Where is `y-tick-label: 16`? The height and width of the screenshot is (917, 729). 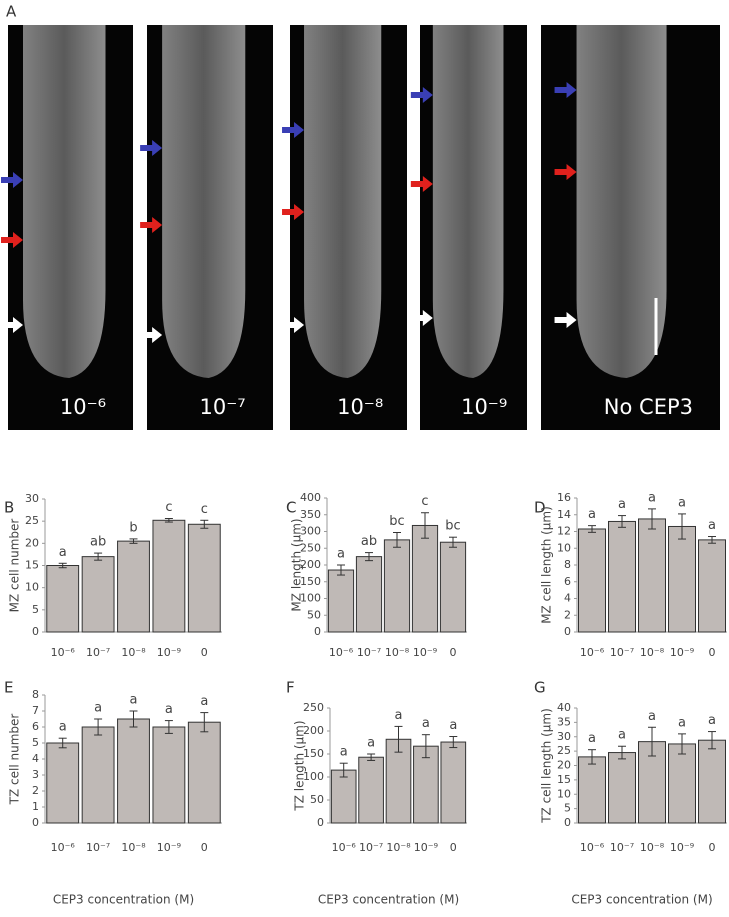 y-tick-label: 16 is located at coordinates (564, 497).